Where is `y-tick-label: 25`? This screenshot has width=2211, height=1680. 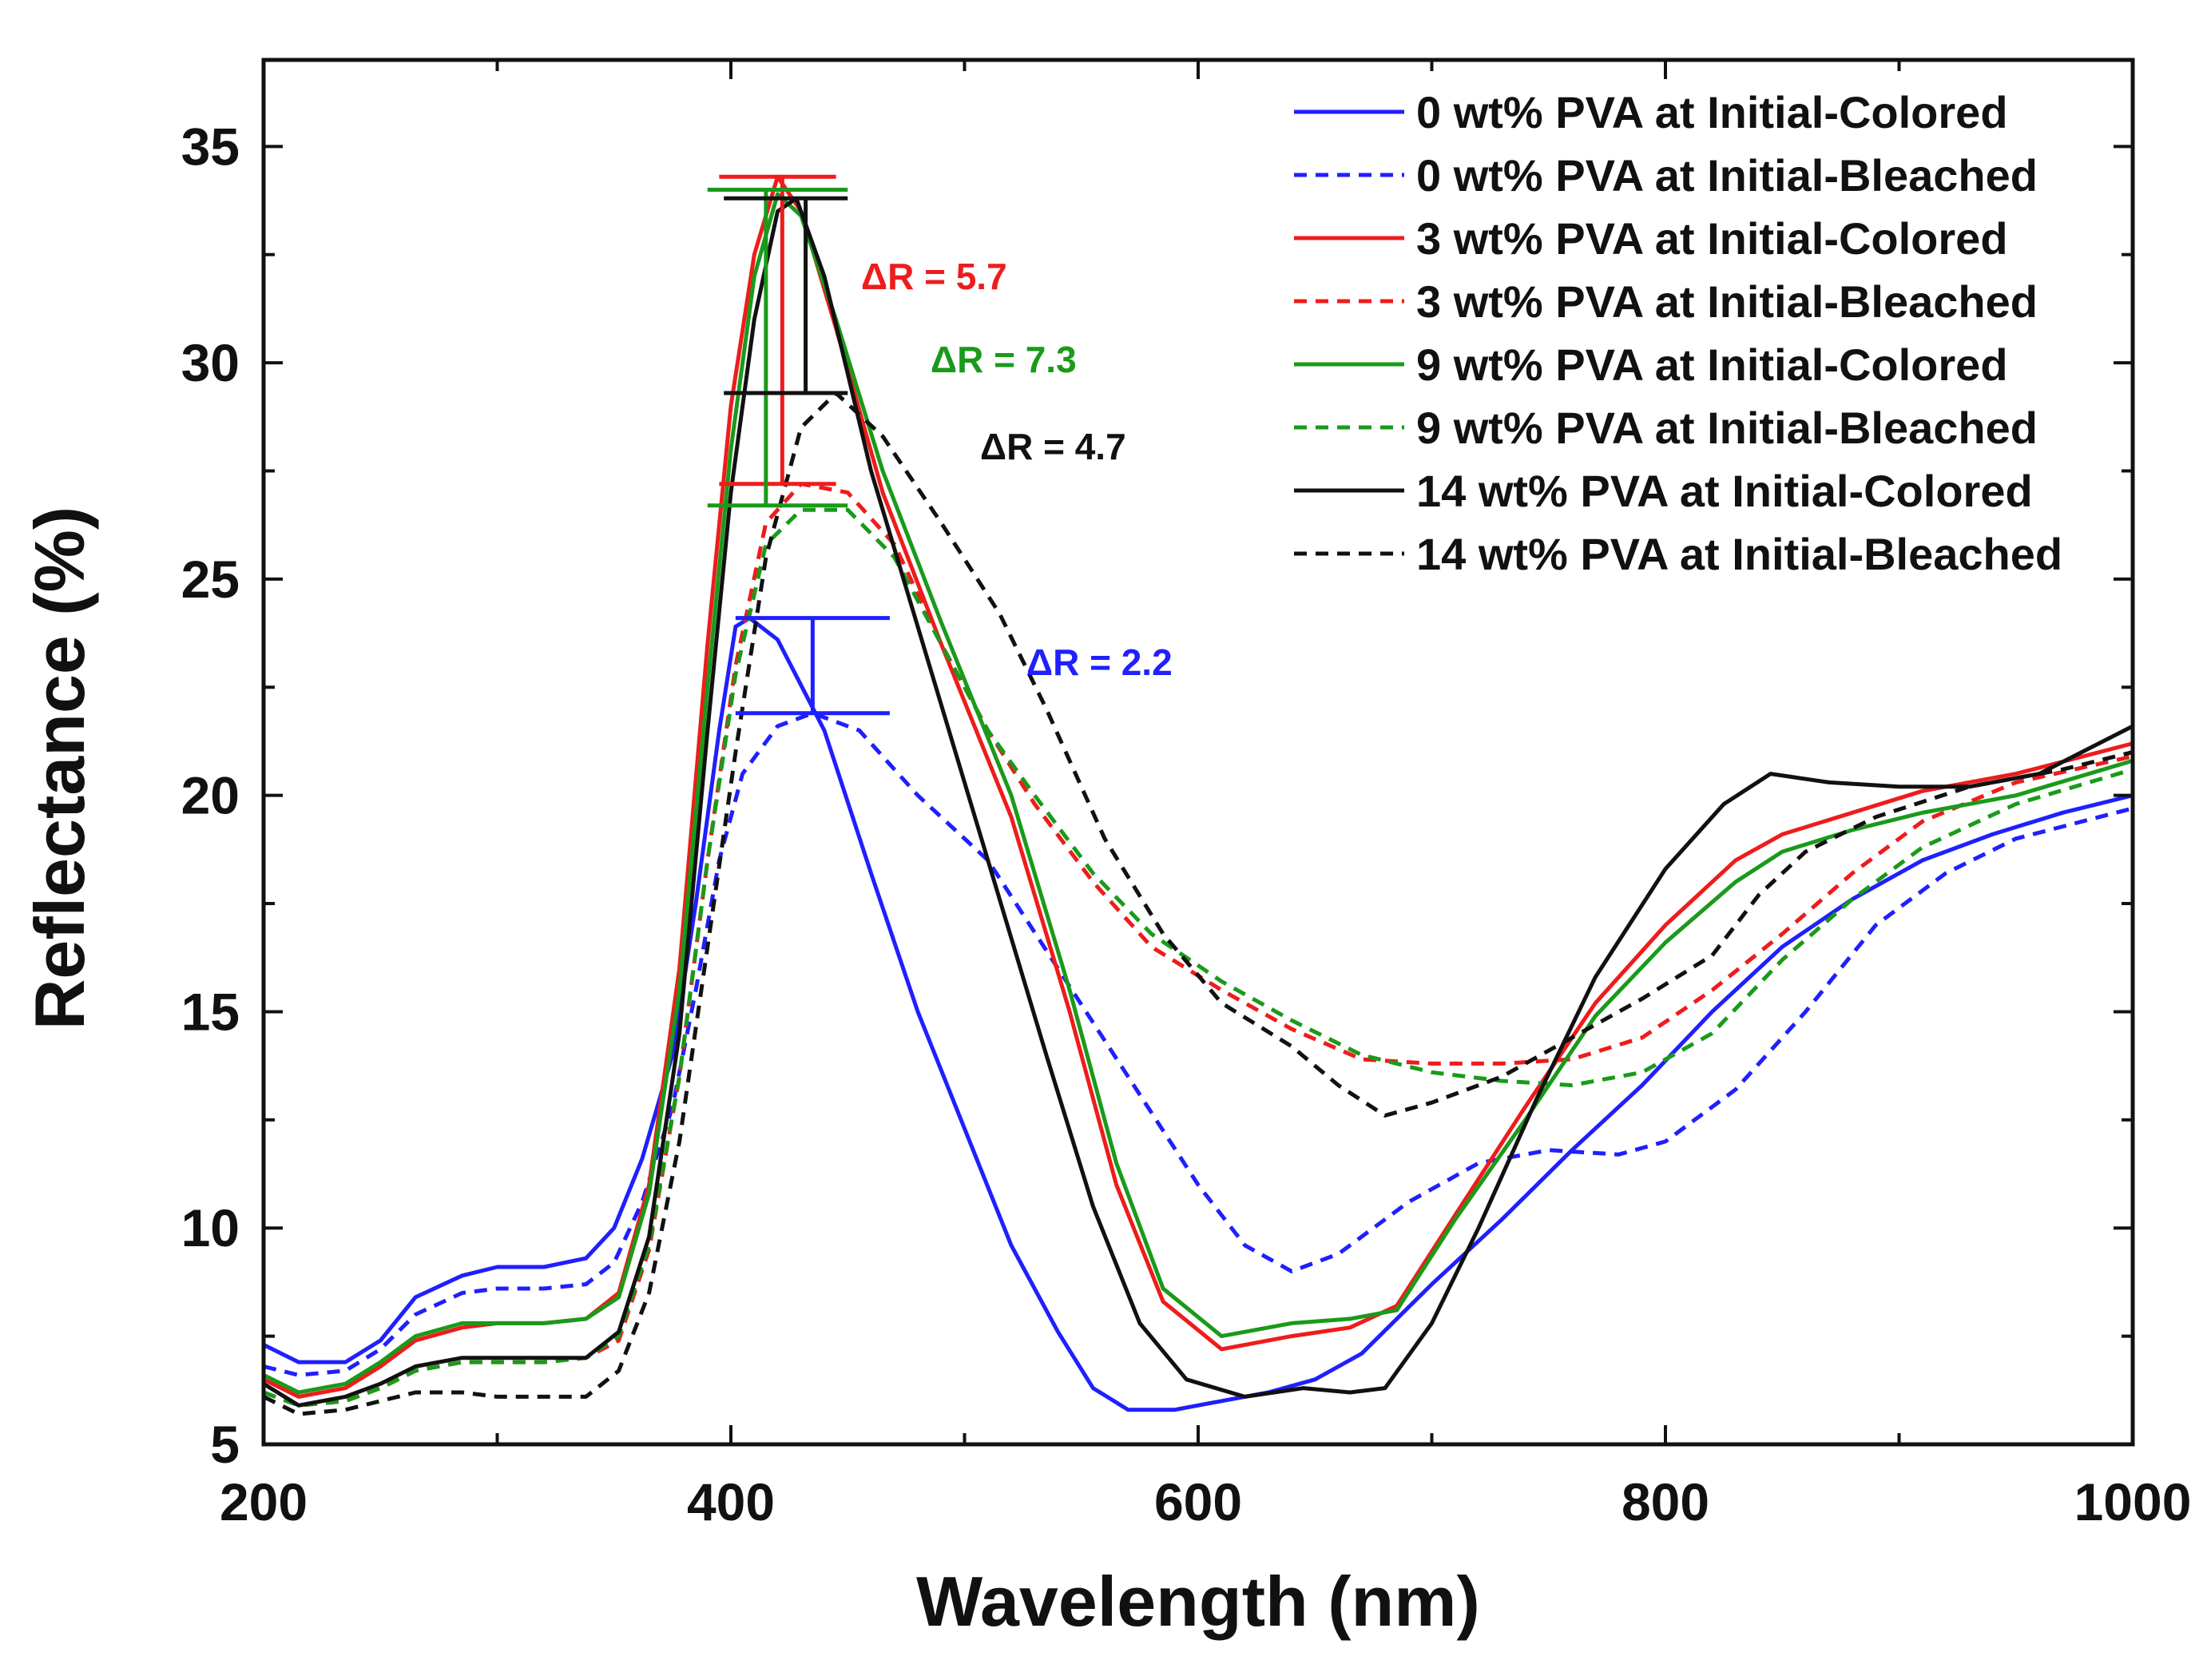 y-tick-label: 25 is located at coordinates (210, 579).